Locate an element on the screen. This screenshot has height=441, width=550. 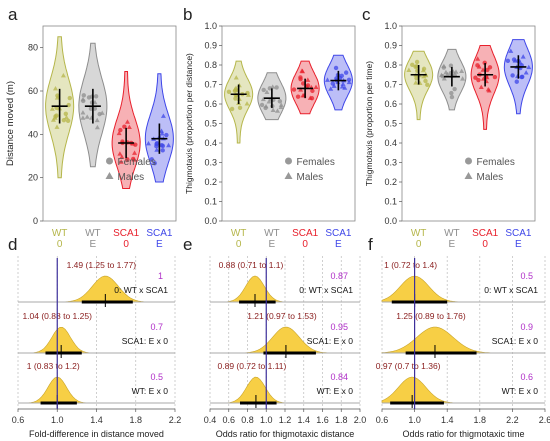
probability-label: 1 is located at coordinates (160, 276).